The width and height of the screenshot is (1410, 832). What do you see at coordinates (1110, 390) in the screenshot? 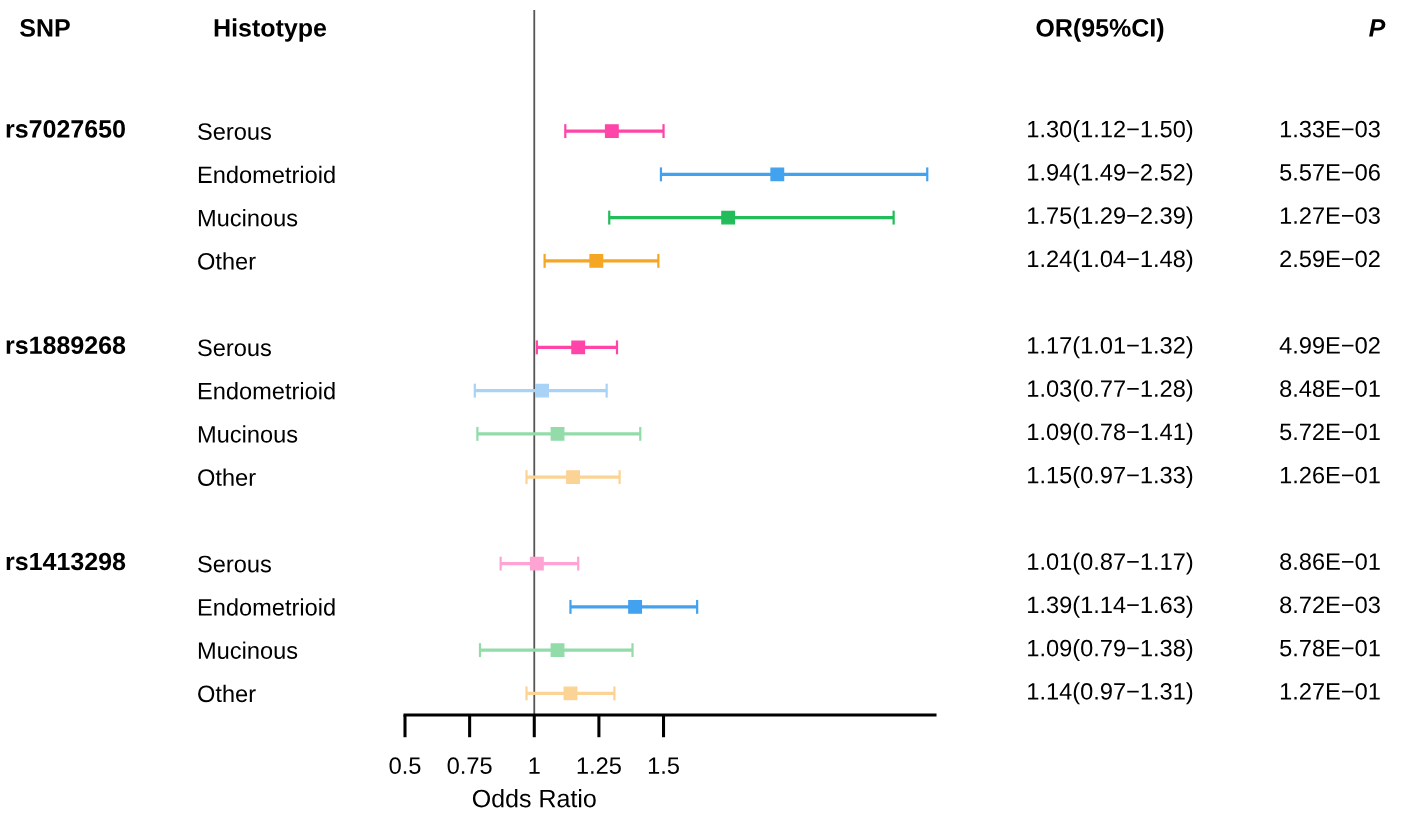
I see `data-label: 1.03(0.77−1.28)` at bounding box center [1110, 390].